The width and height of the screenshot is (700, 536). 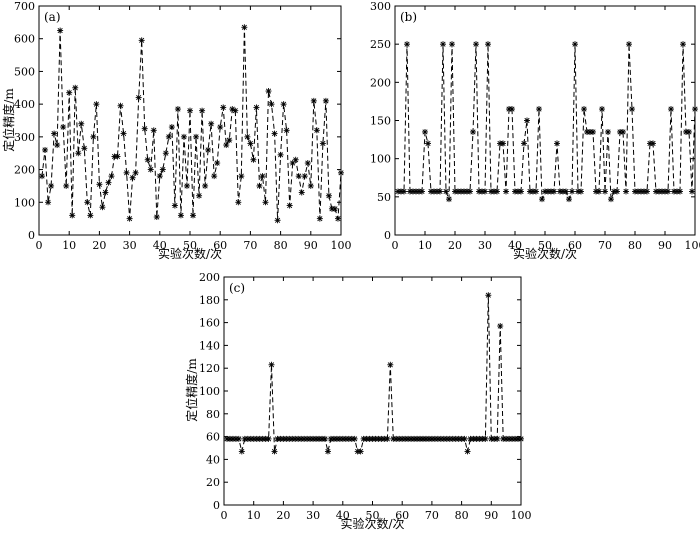 What do you see at coordinates (24, 104) in the screenshot?
I see `y-tick-label: 400` at bounding box center [24, 104].